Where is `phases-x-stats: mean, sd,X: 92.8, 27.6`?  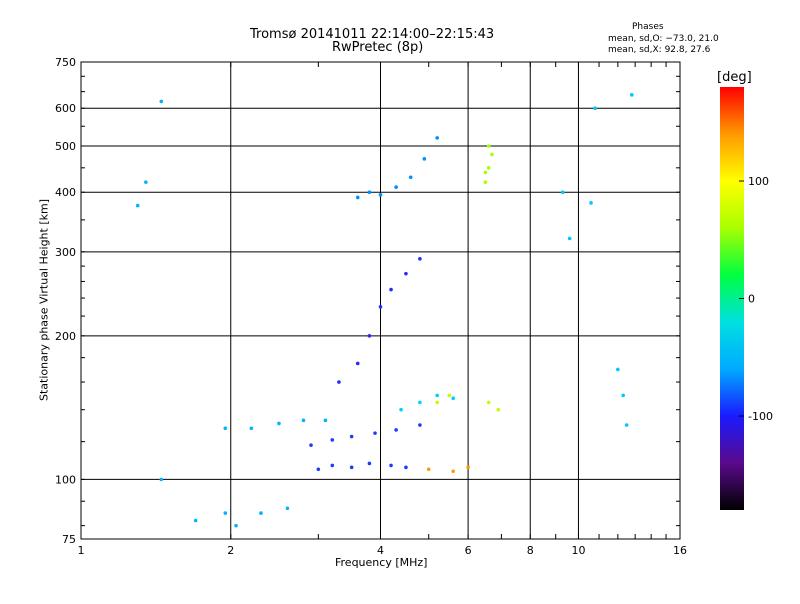
phases-x-stats: mean, sd,X: 92.8, 27.6 is located at coordinates (659, 50).